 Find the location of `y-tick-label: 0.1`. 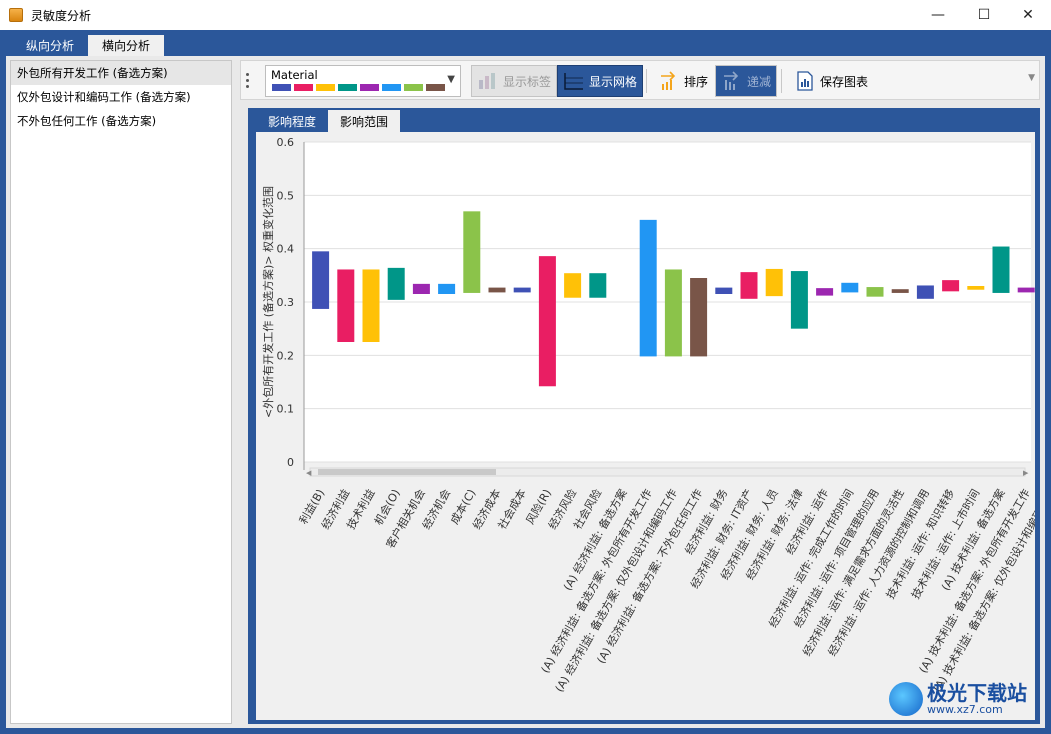

y-tick-label: 0.1 is located at coordinates (286, 409).